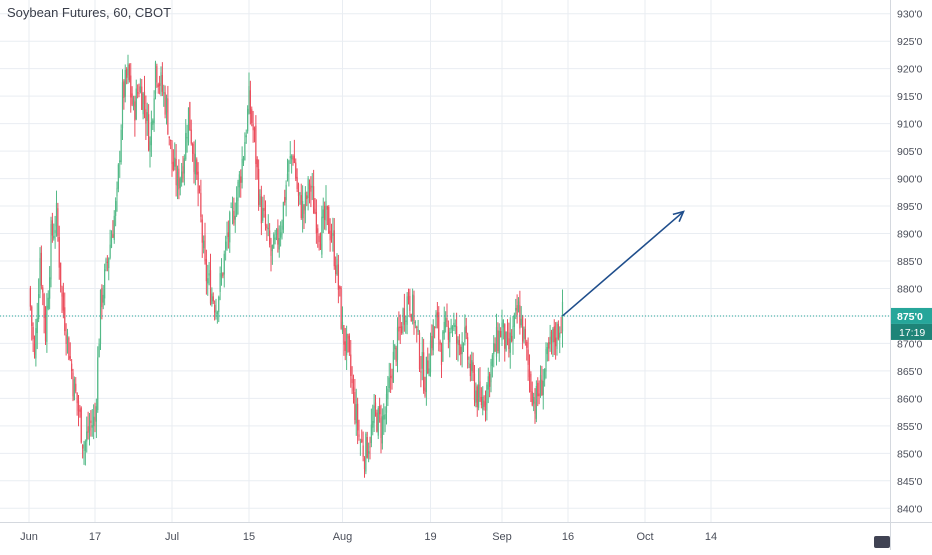  I want to click on time-tick-label: Oct, so click(644, 537).